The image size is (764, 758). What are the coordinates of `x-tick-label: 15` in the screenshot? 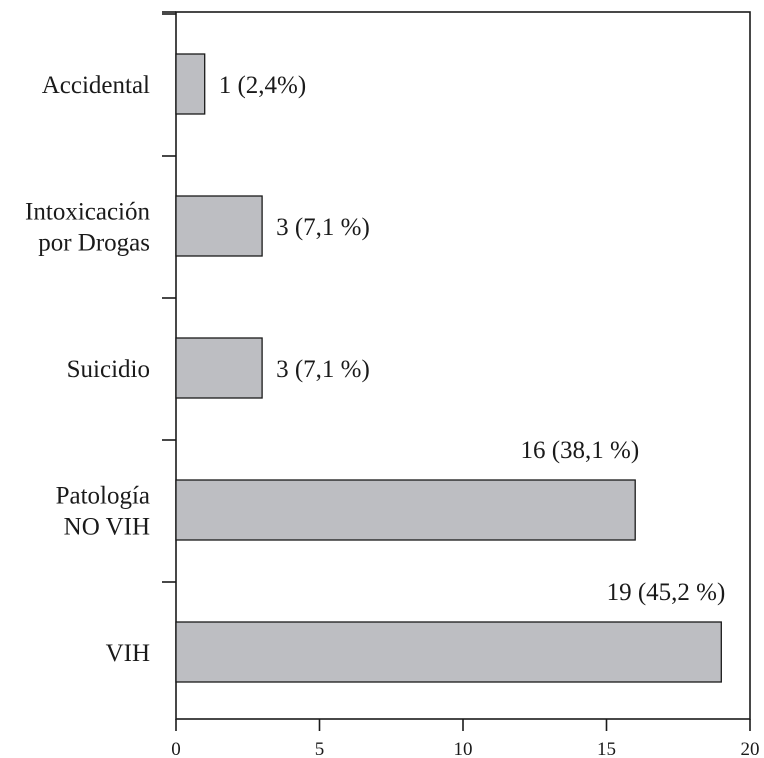 It's located at (606, 748).